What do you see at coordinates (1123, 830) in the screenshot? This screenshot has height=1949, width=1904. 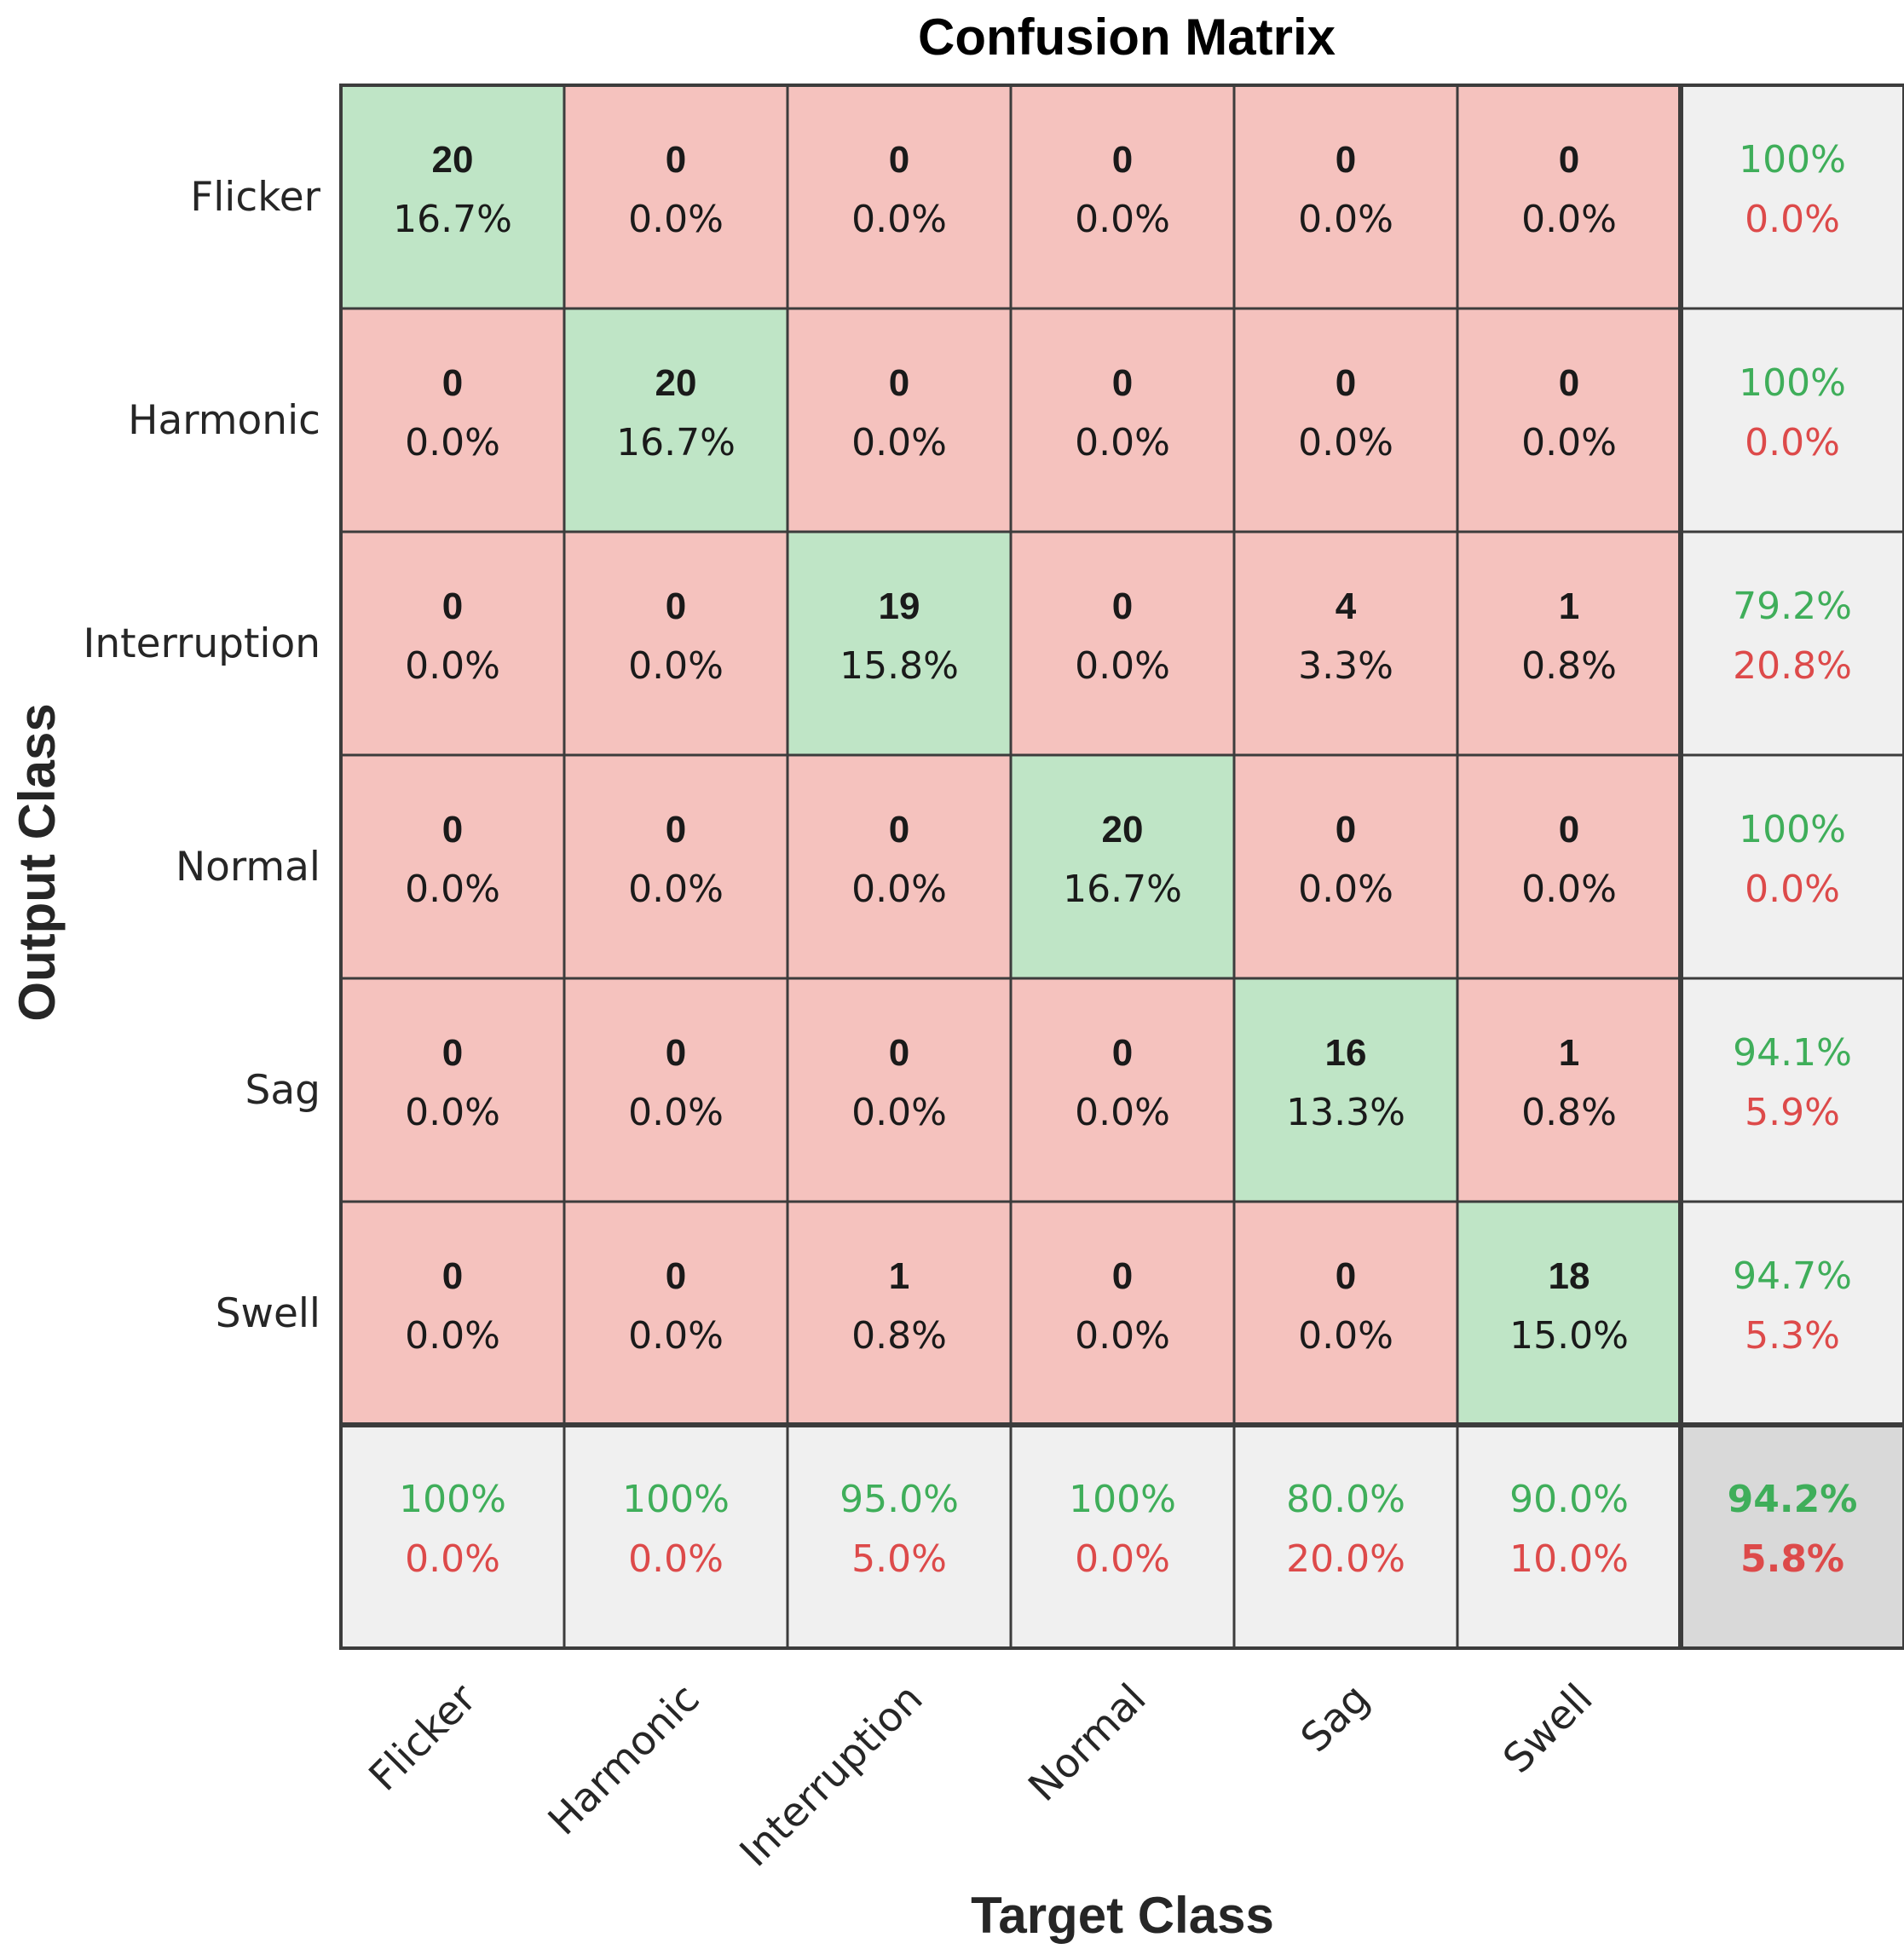 I see `cell-count: 20` at bounding box center [1123, 830].